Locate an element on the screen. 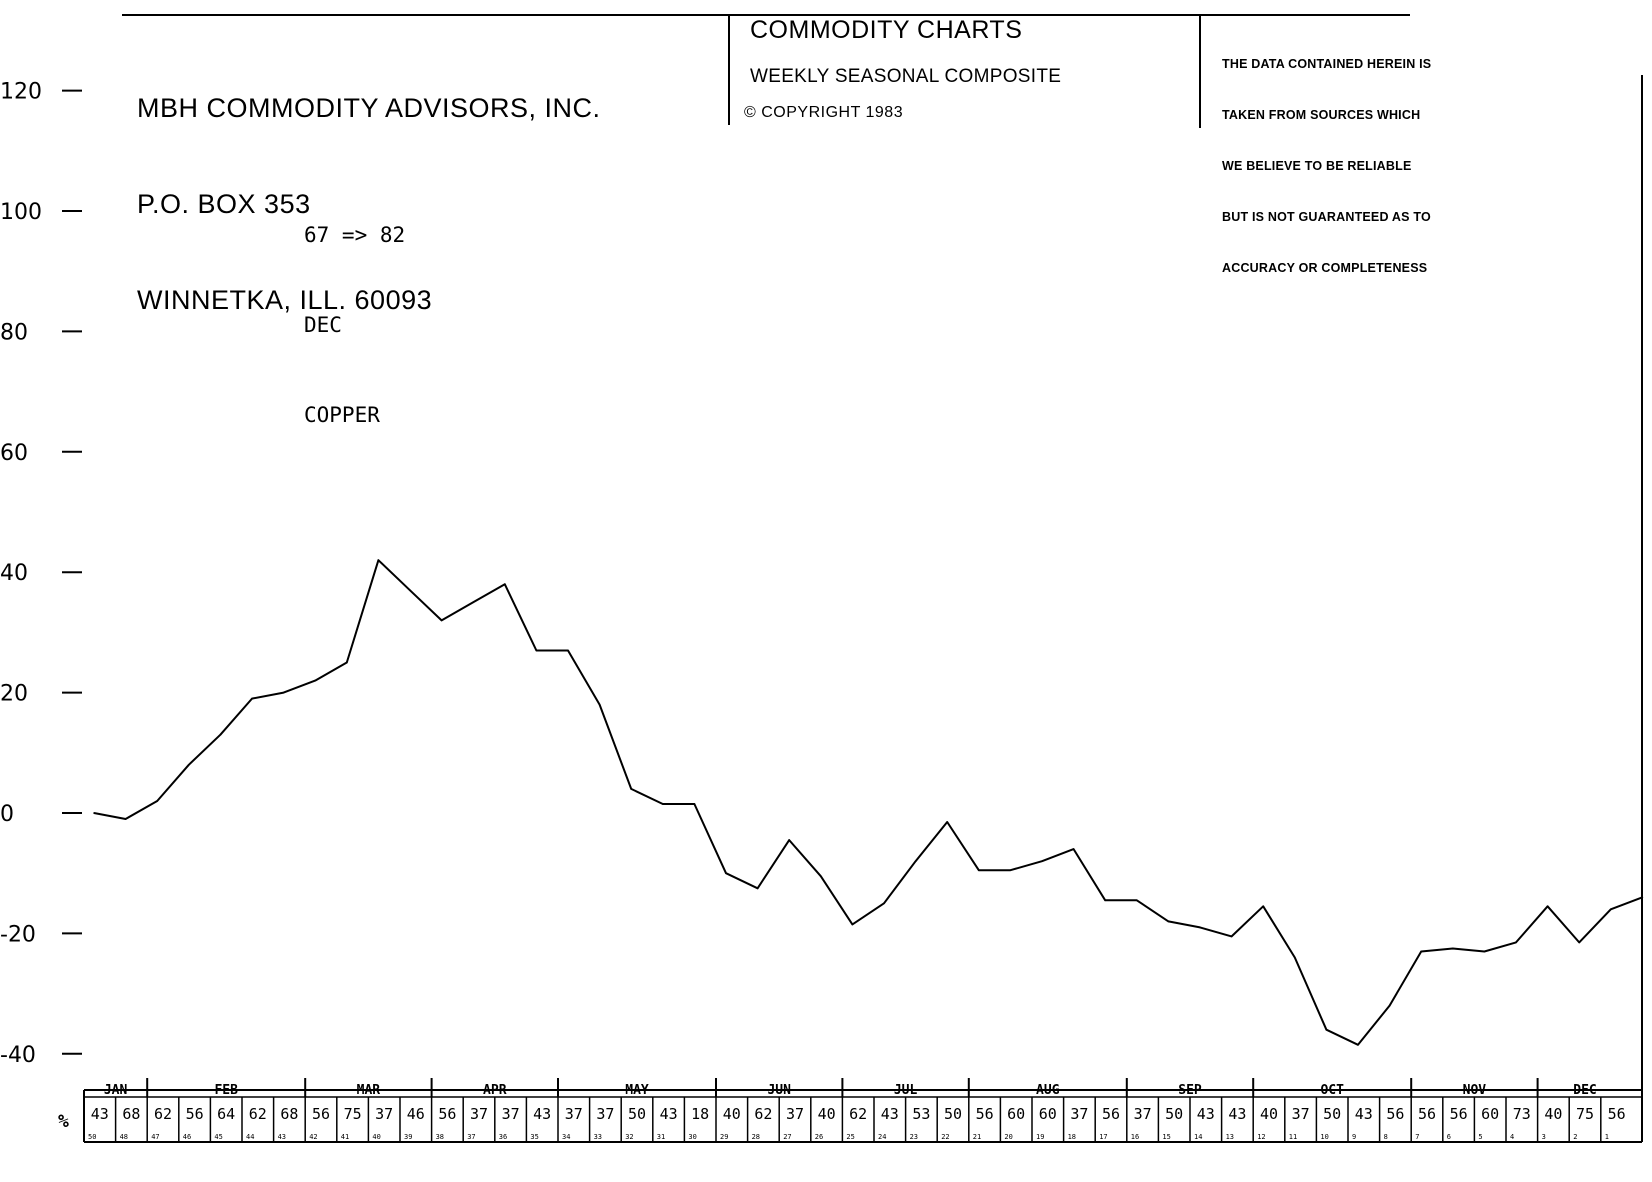 The height and width of the screenshot is (1182, 1652). disclaimer-line: WE BELIEVE TO BE RELIABLE is located at coordinates (1317, 166).